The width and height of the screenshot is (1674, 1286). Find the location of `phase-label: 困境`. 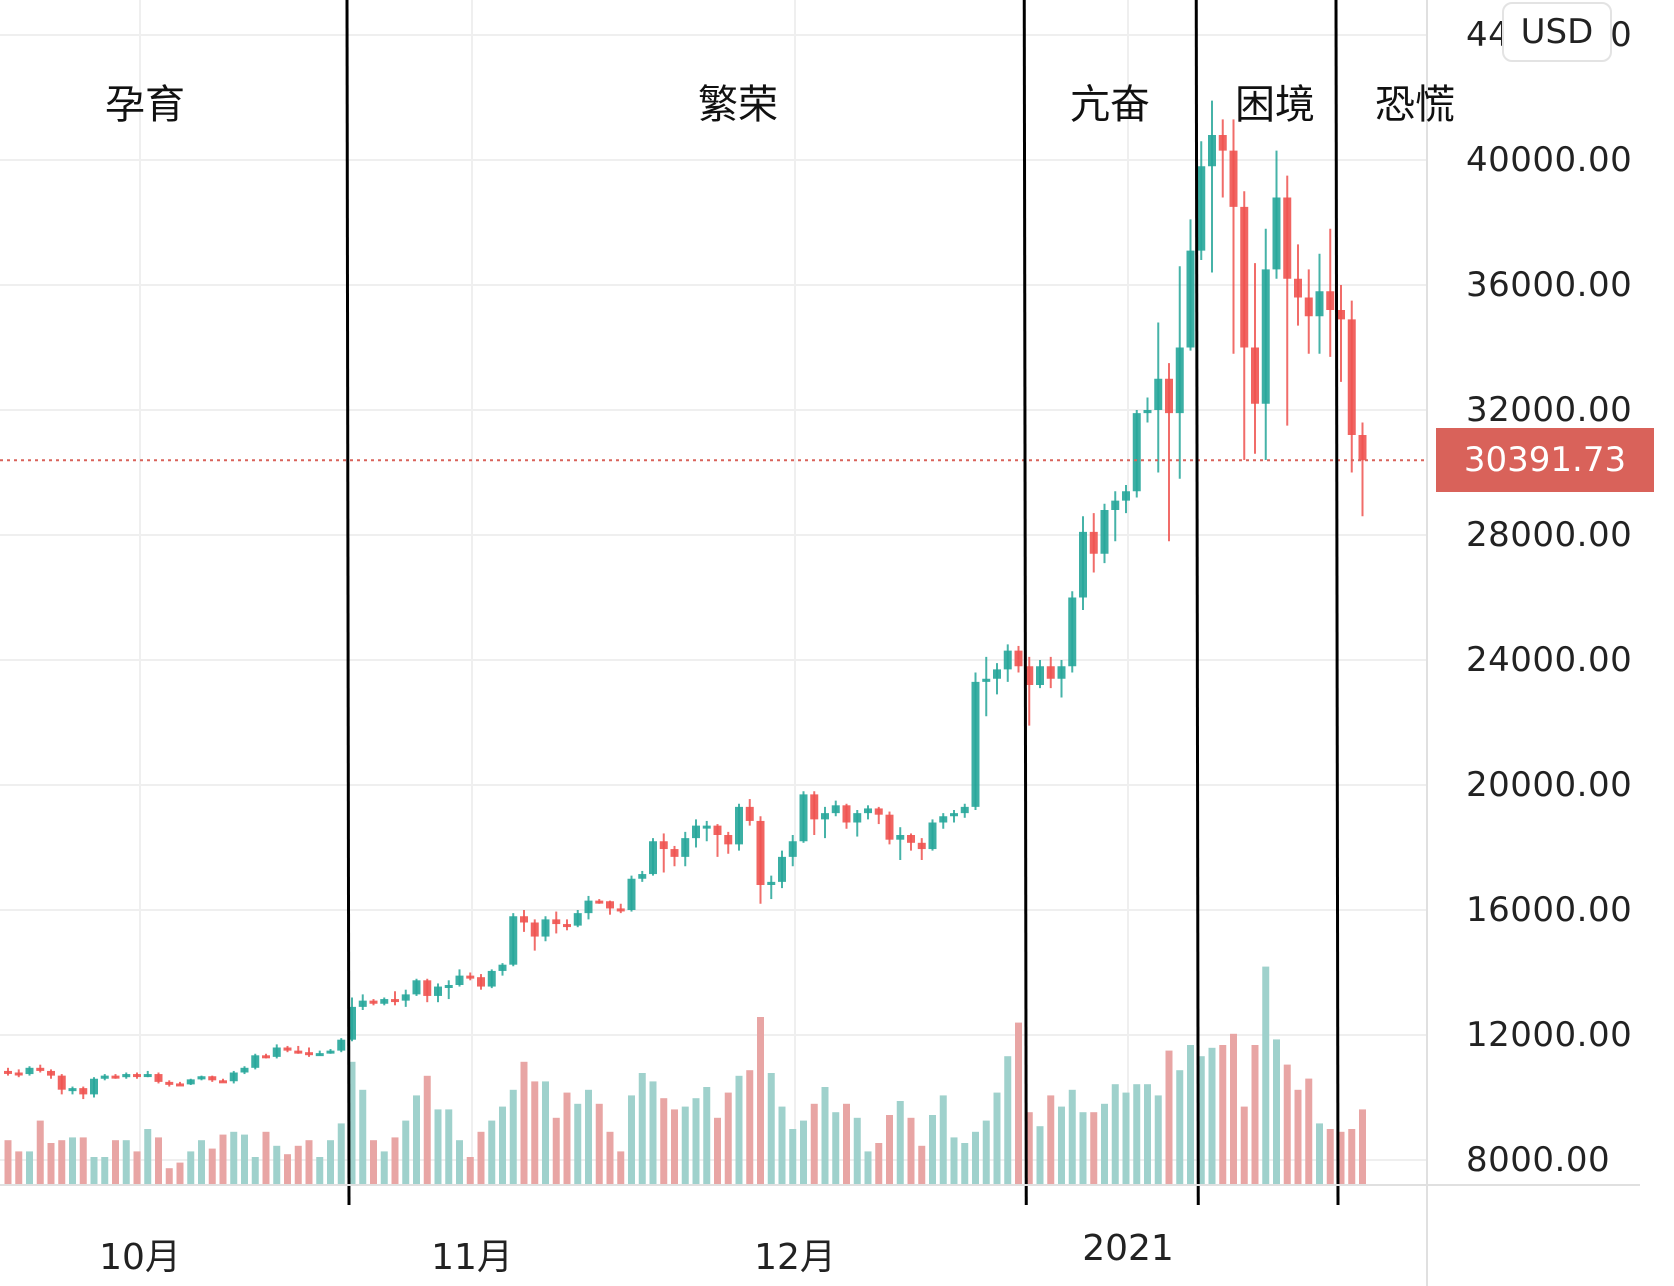

phase-label: 困境 is located at coordinates (1275, 105).